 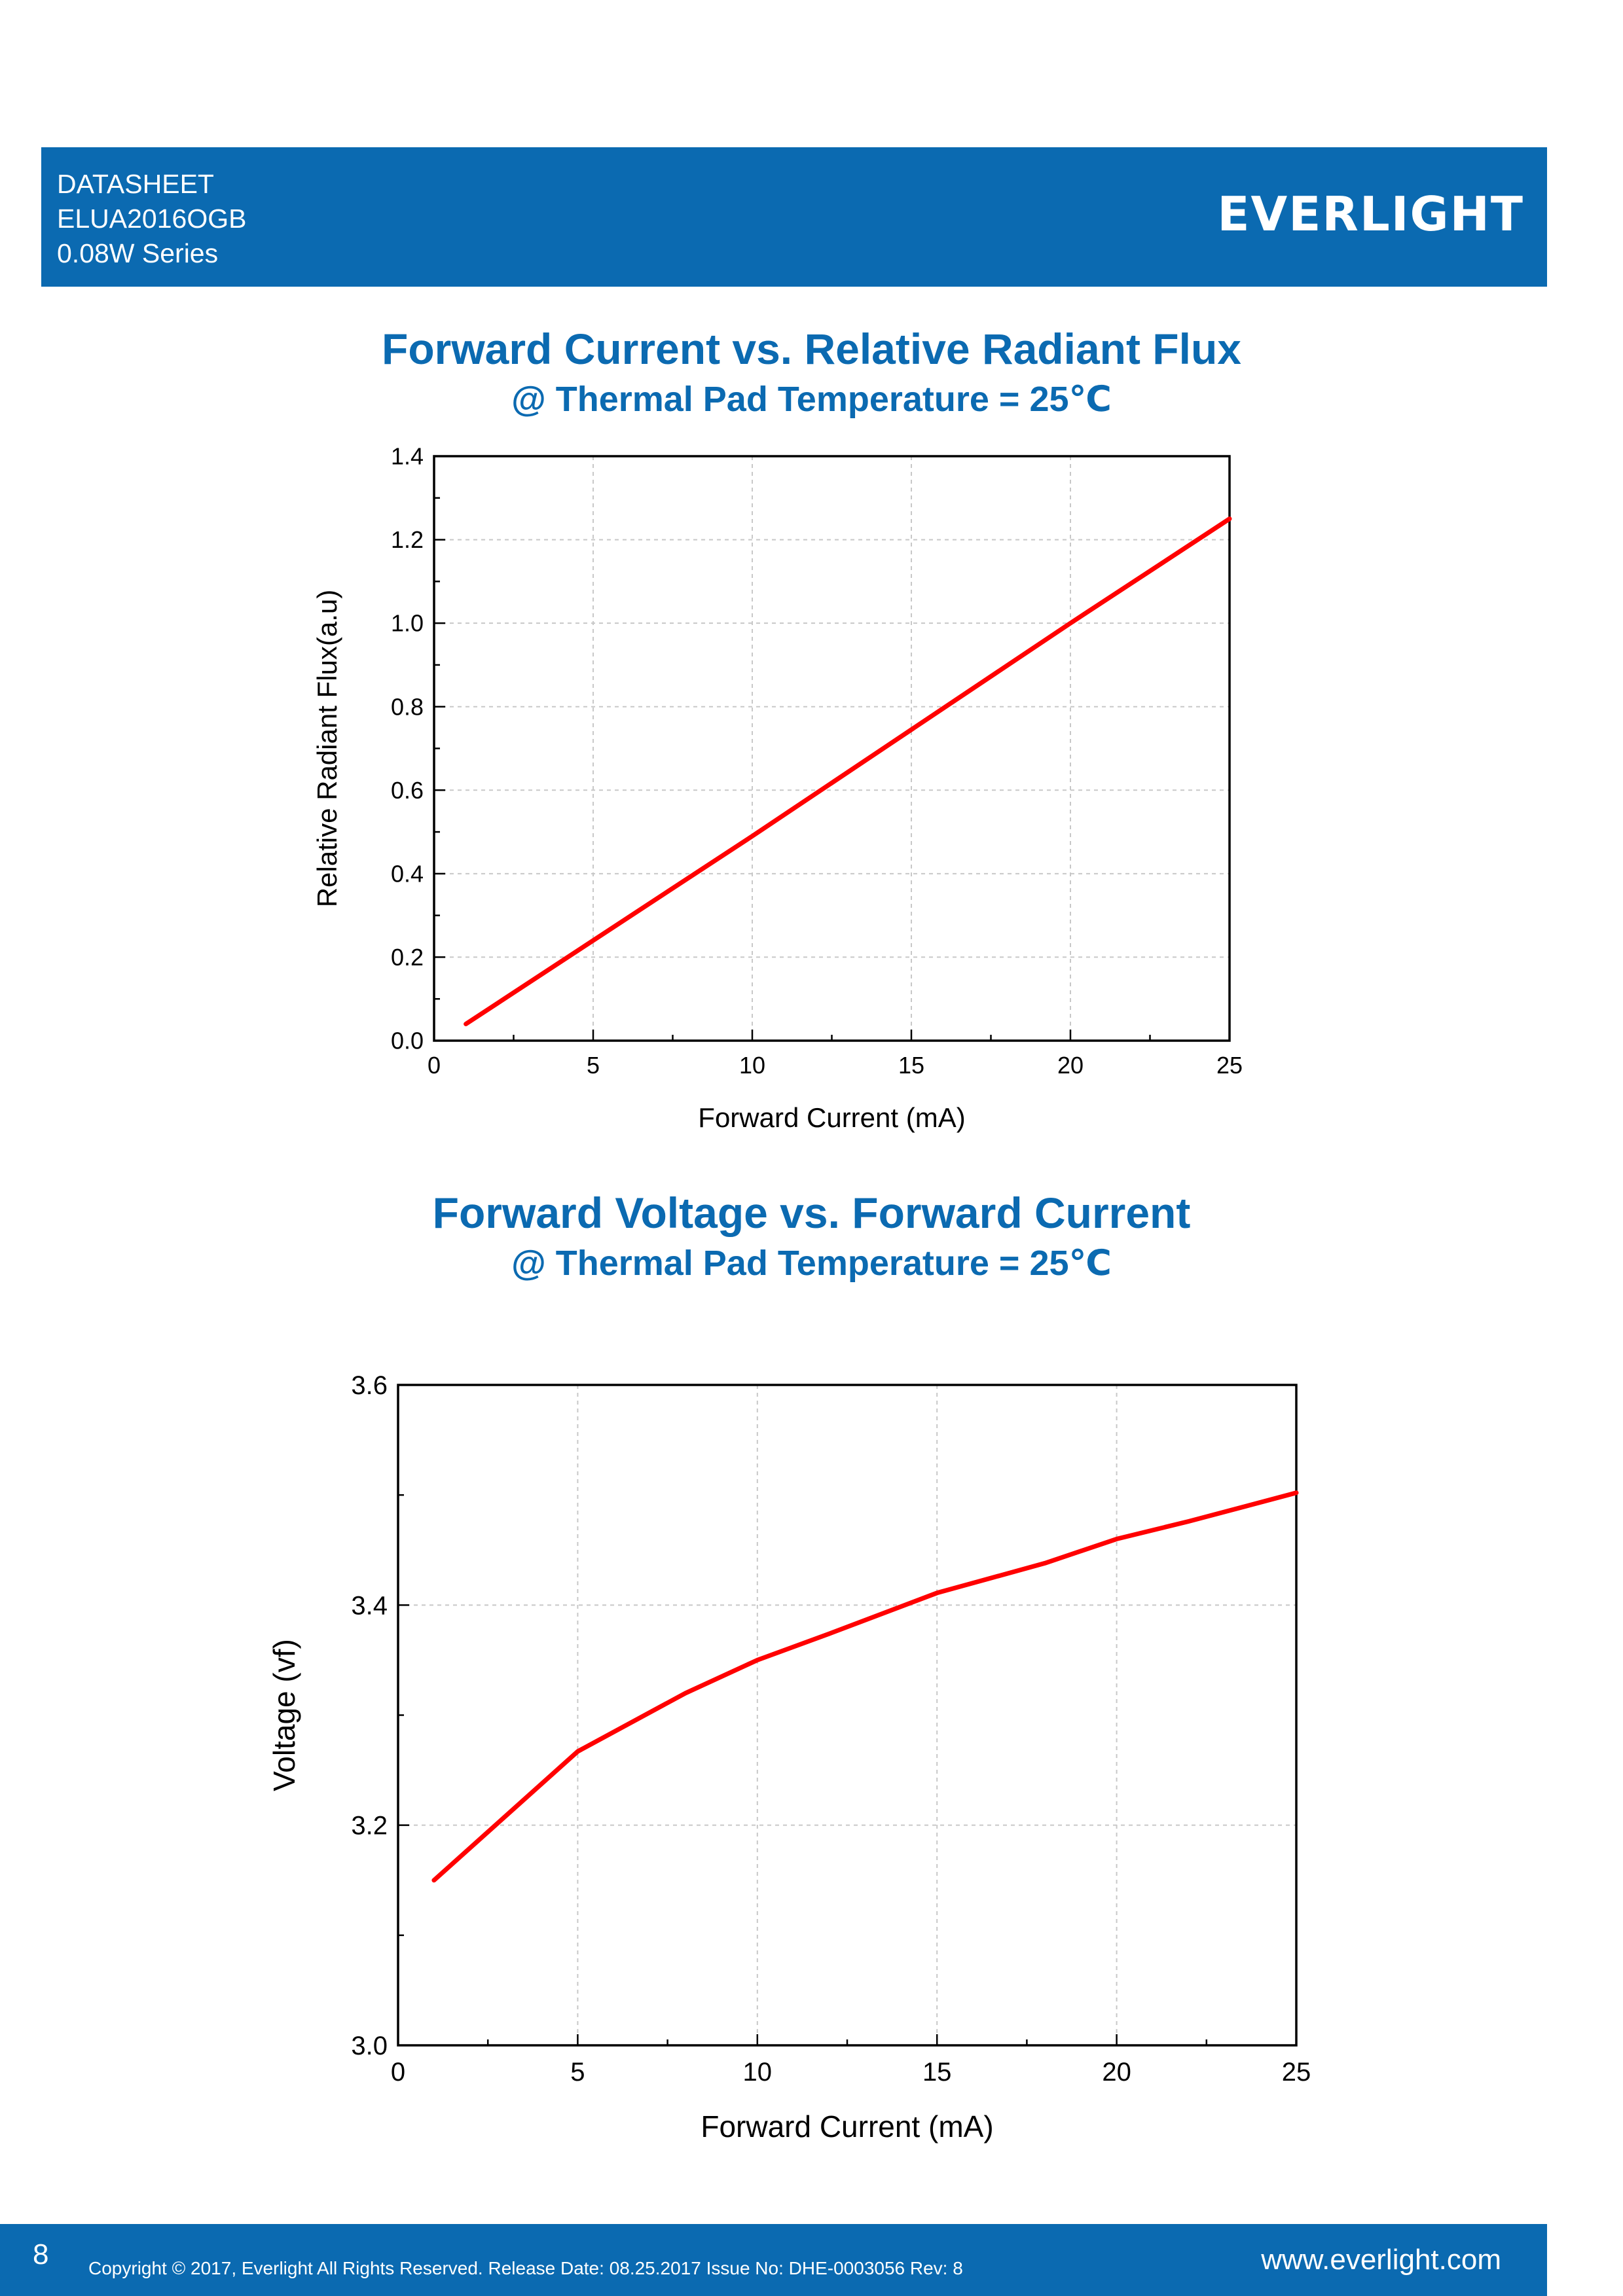 I want to click on y-tick-label: 0.2, so click(x=407, y=957).